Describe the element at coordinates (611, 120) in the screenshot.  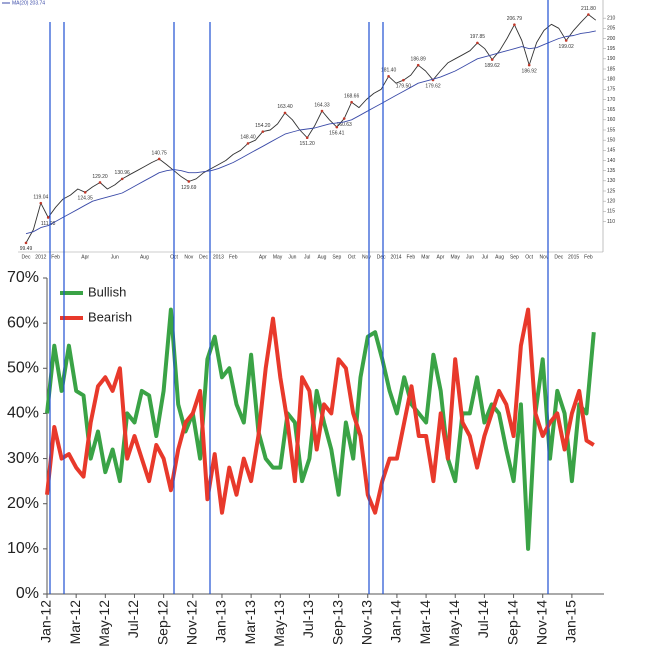
I see `y-tick-label: 160` at that location.